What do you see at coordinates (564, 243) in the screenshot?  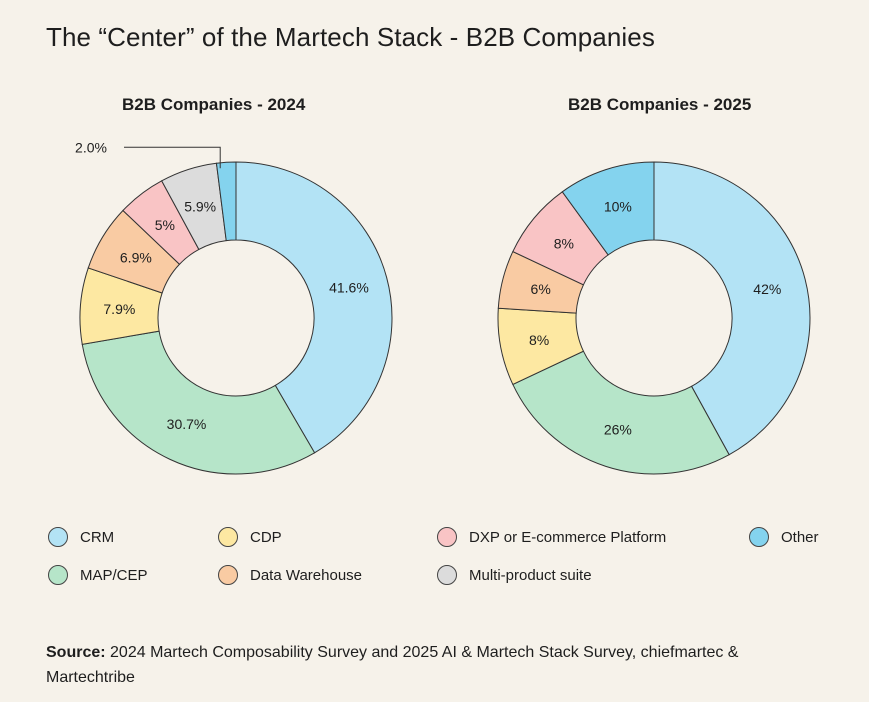 I see `data-label-2025-dxp-or-e-commerce-platform: 8%` at bounding box center [564, 243].